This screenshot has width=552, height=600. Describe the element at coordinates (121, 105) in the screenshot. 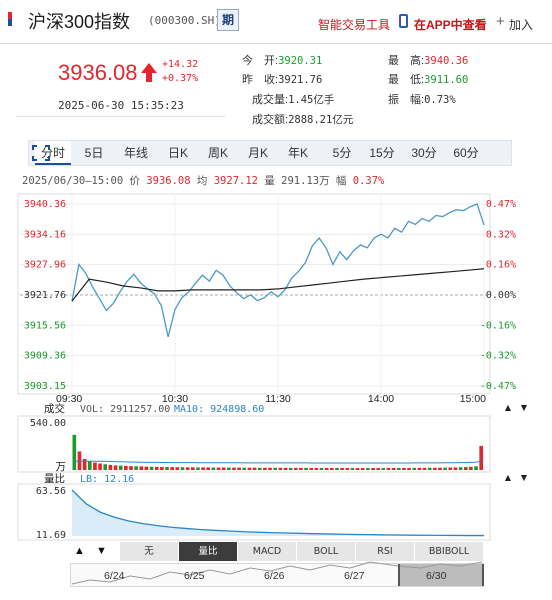

I see `quote-timestamp: 2025-06-30 15:35:23` at that location.